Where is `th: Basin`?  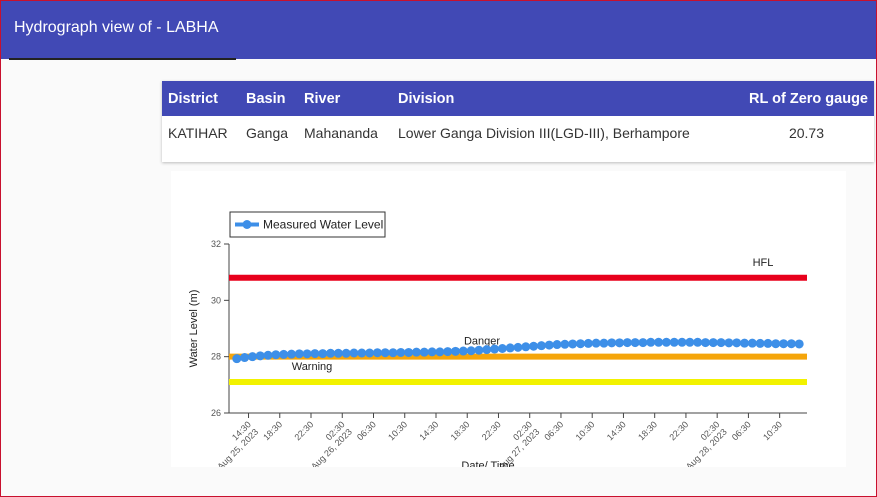
th: Basin is located at coordinates (269, 98).